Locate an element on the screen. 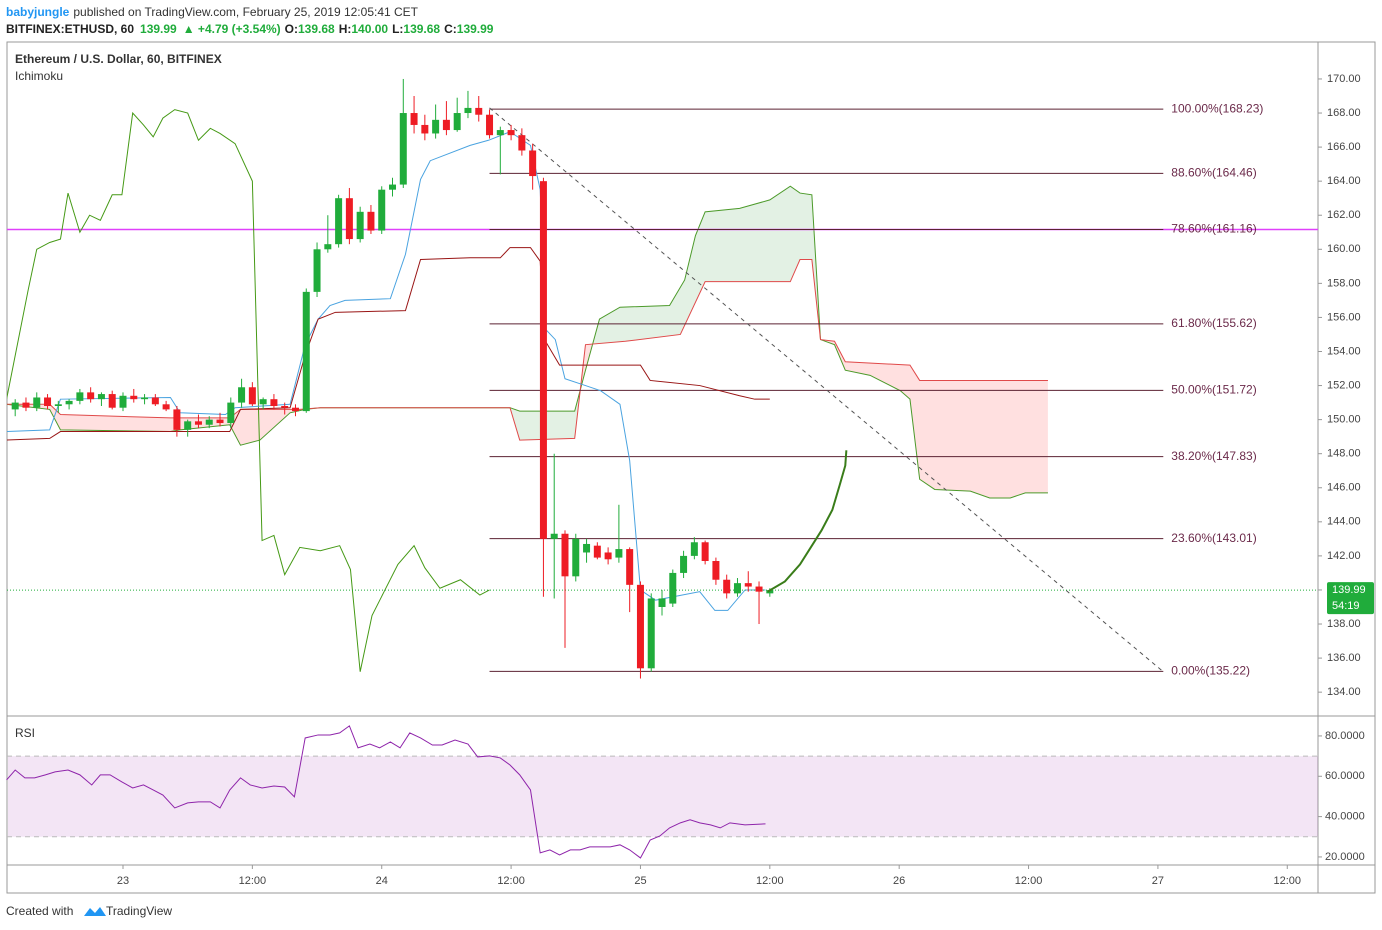 The image size is (1382, 930). y-tick-label: 170.00 is located at coordinates (1344, 79).